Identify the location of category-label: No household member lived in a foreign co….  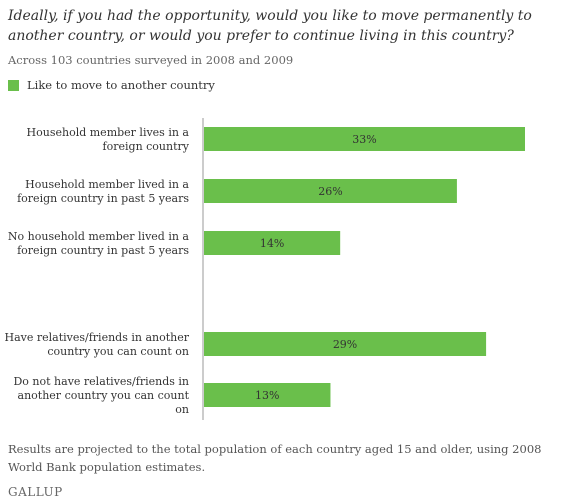
(99, 243).